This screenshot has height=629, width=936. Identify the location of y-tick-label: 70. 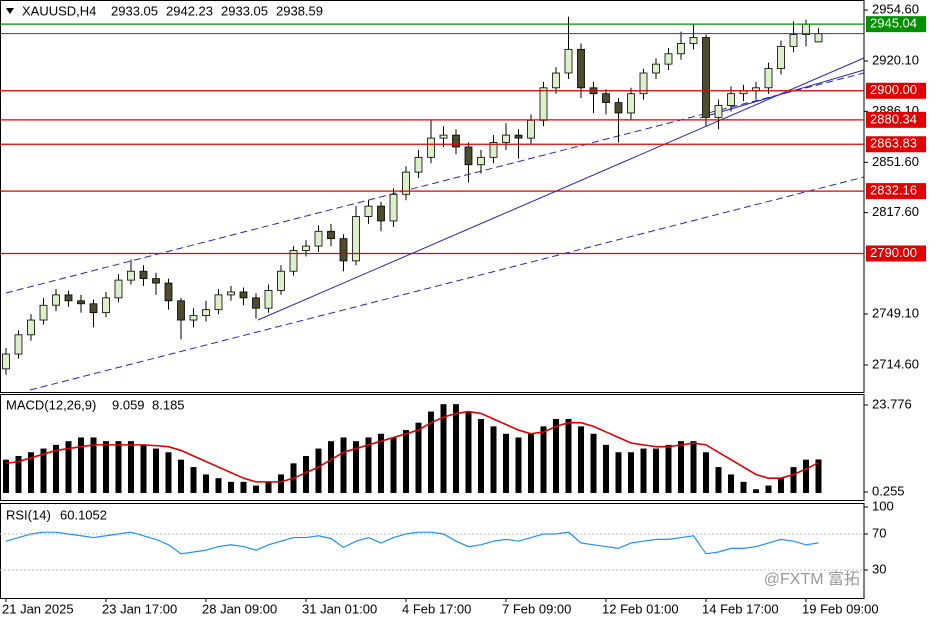
(879, 532).